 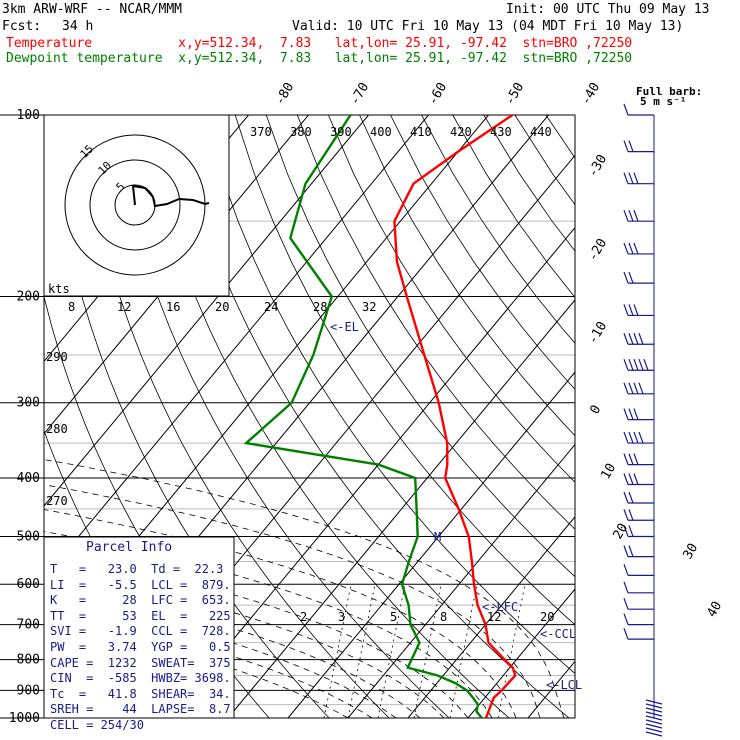 What do you see at coordinates (140, 600) in the screenshot?
I see `parcel-info-row: K = 28 LFC = 653.` at bounding box center [140, 600].